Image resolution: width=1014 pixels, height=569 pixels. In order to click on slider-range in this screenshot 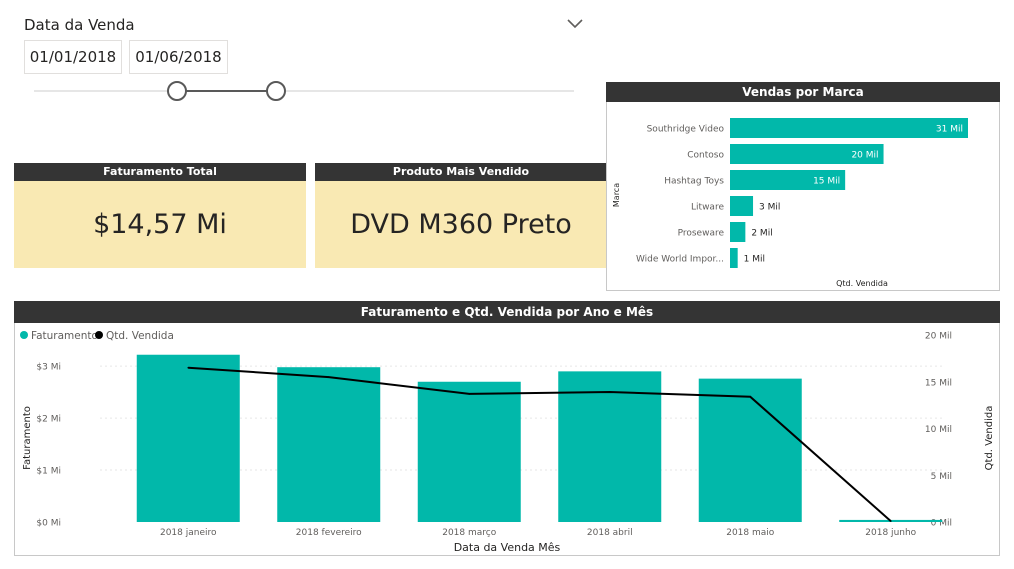, I will do `click(226, 91)`.